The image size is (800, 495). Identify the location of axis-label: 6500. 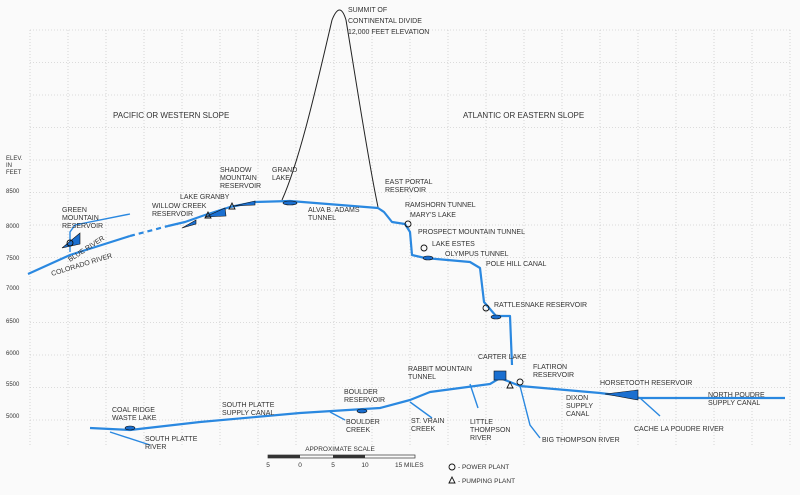
(13, 322).